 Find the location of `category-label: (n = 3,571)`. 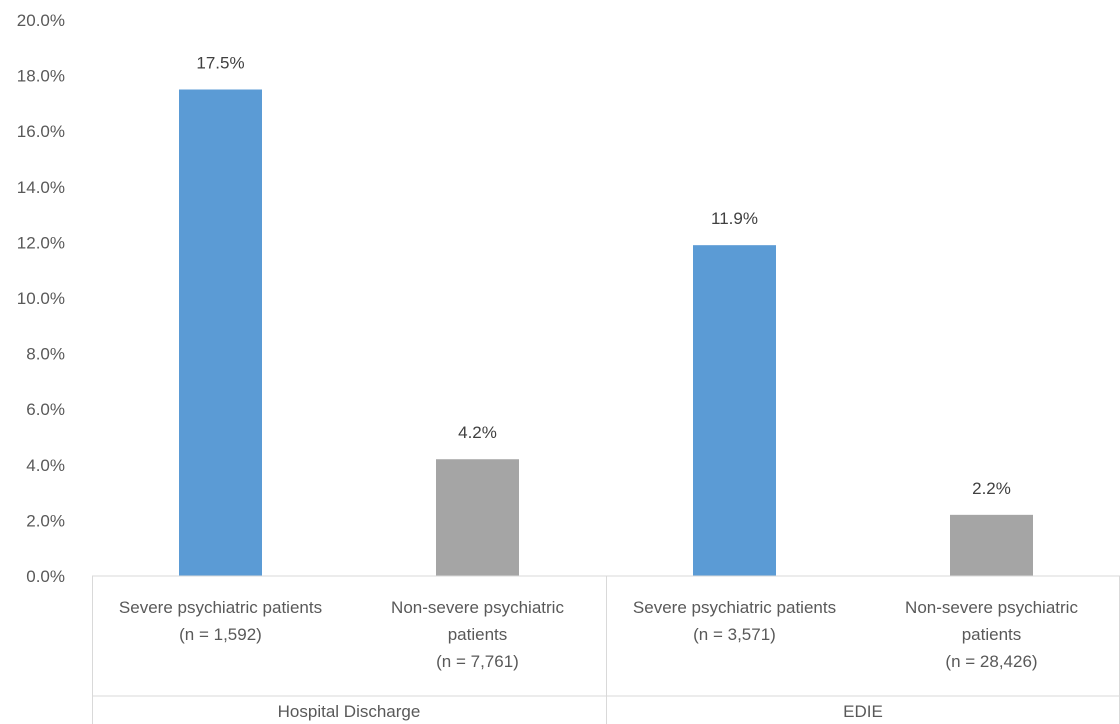

category-label: (n = 3,571) is located at coordinates (734, 634).